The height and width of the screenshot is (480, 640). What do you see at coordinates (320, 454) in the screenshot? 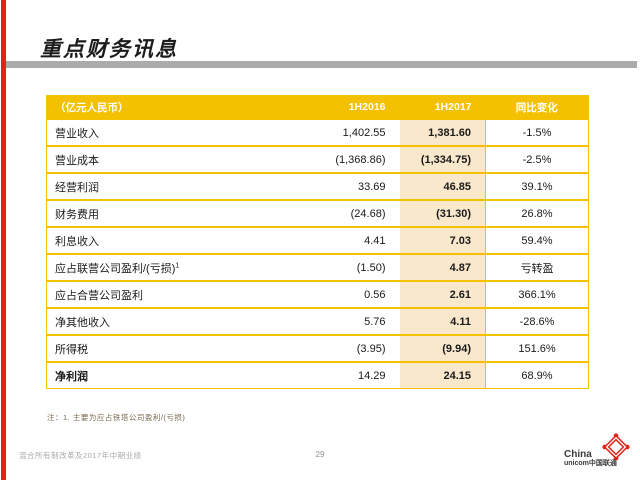
I see `page-number: 29` at bounding box center [320, 454].